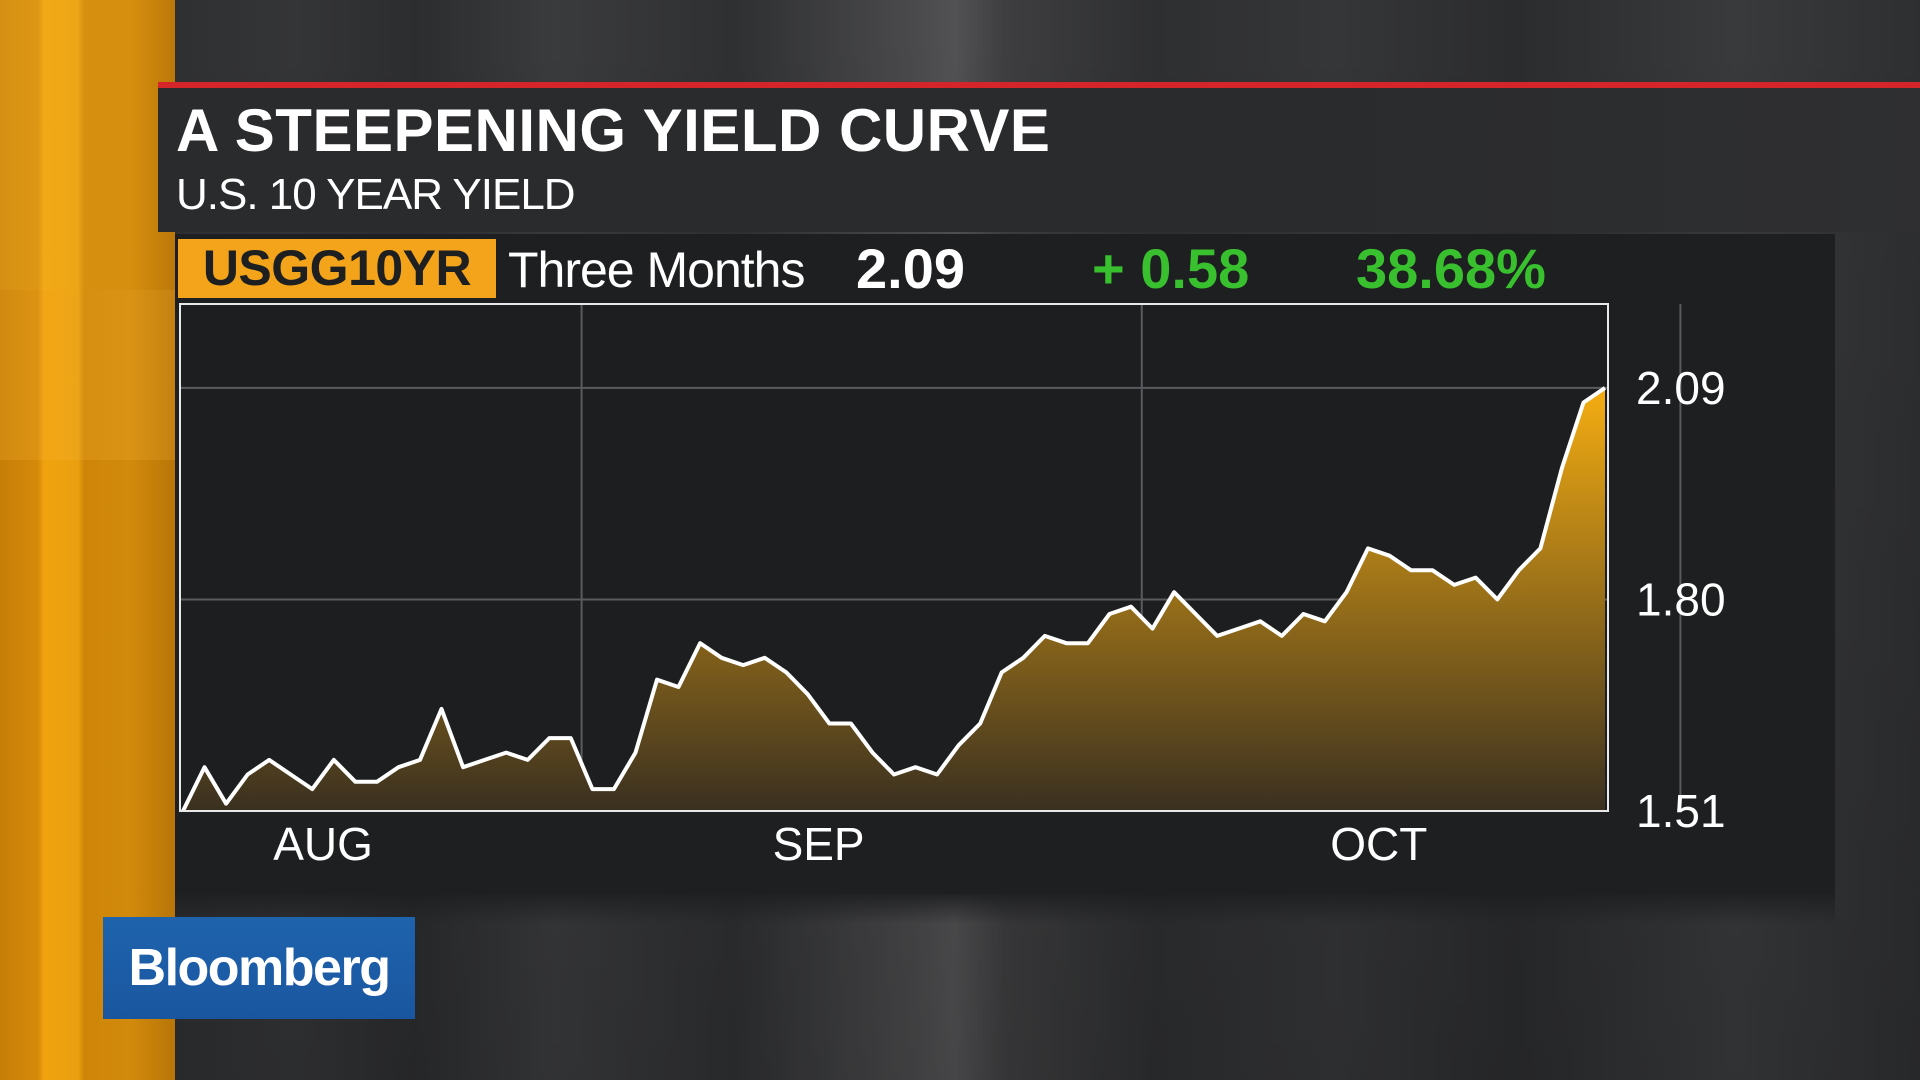  What do you see at coordinates (376, 194) in the screenshot?
I see `chart-subtitle: U.S. 10 YEAR YIELD` at bounding box center [376, 194].